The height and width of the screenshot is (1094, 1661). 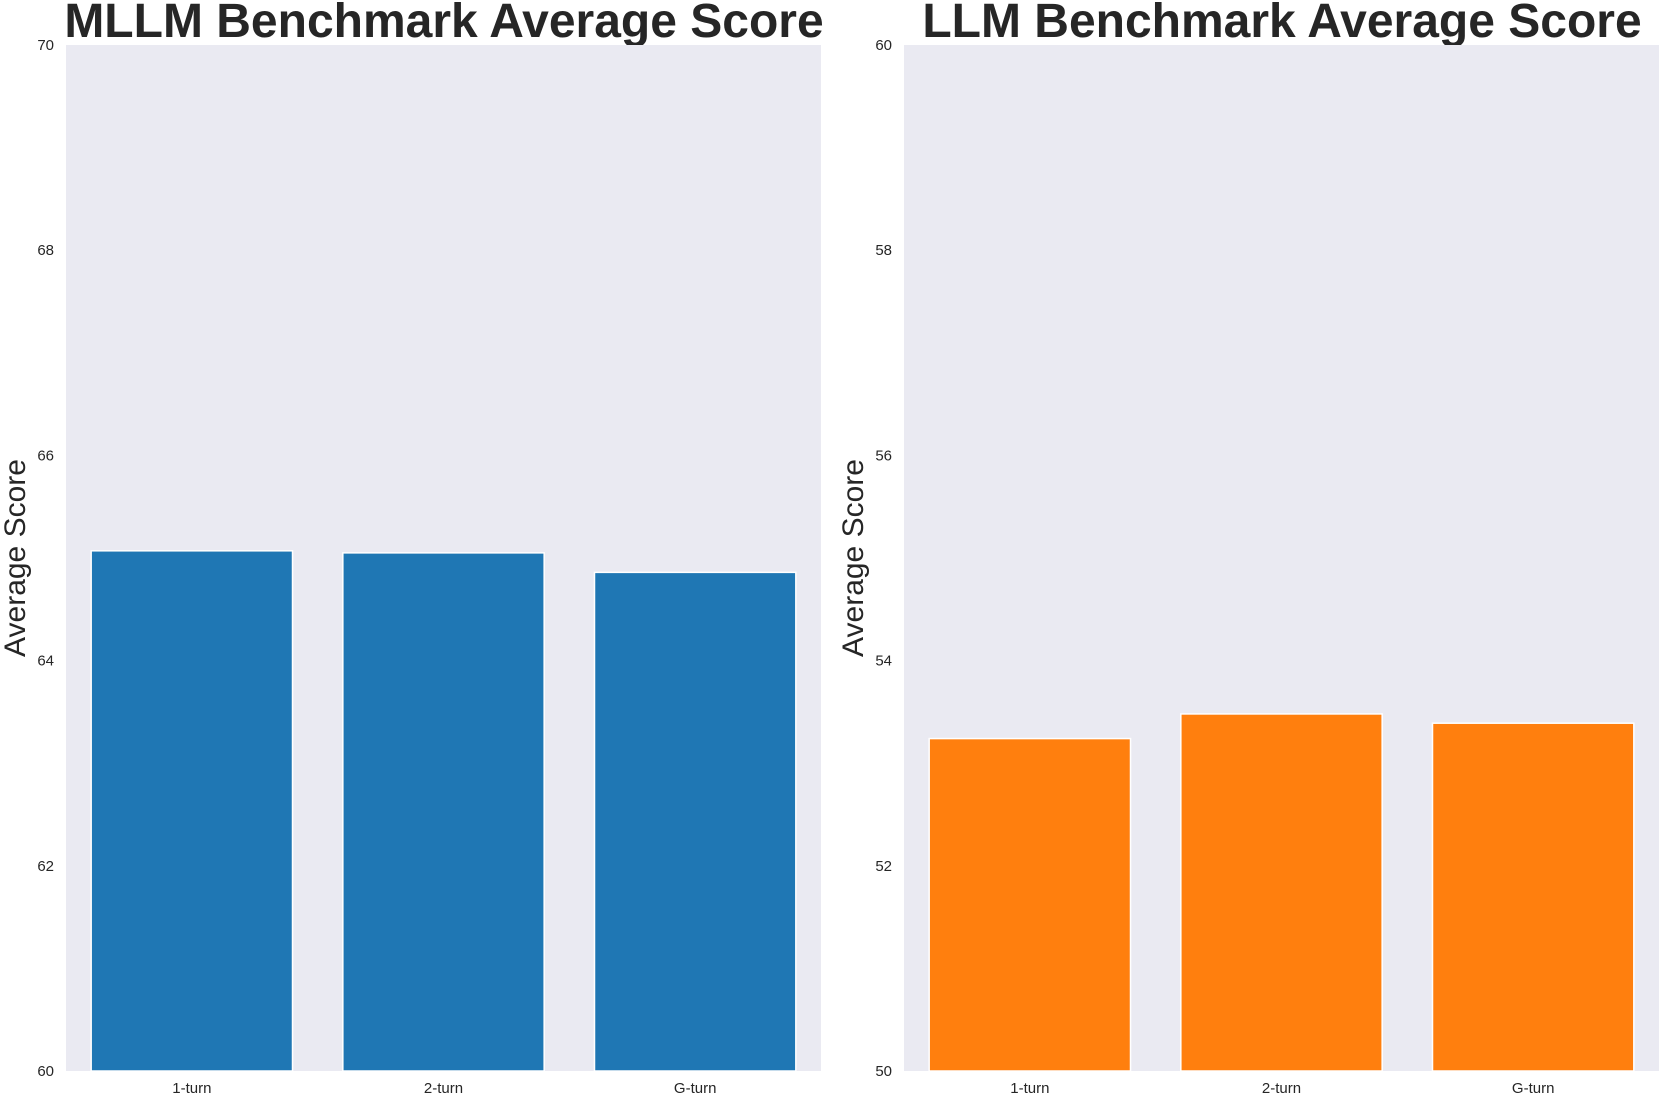 I want to click on mllm-bar-1-turn, so click(x=192, y=811).